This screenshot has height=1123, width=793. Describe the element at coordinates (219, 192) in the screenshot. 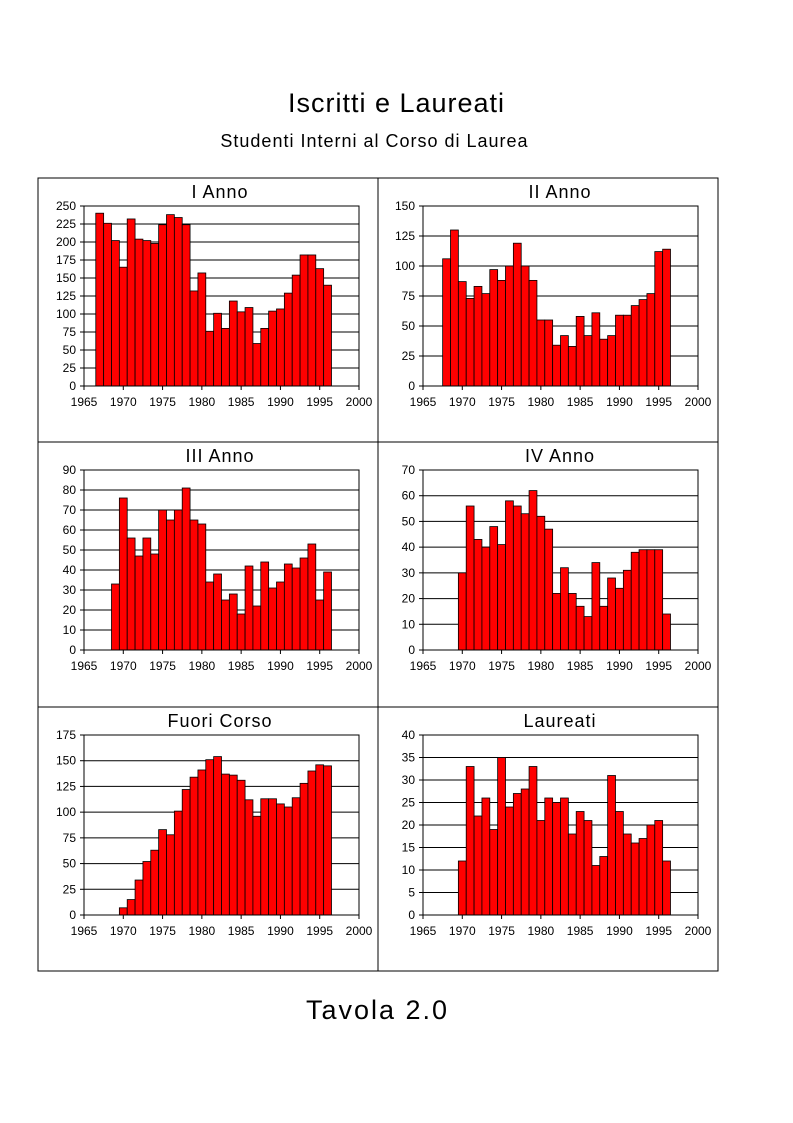

I see `chart-title: I Anno` at that location.